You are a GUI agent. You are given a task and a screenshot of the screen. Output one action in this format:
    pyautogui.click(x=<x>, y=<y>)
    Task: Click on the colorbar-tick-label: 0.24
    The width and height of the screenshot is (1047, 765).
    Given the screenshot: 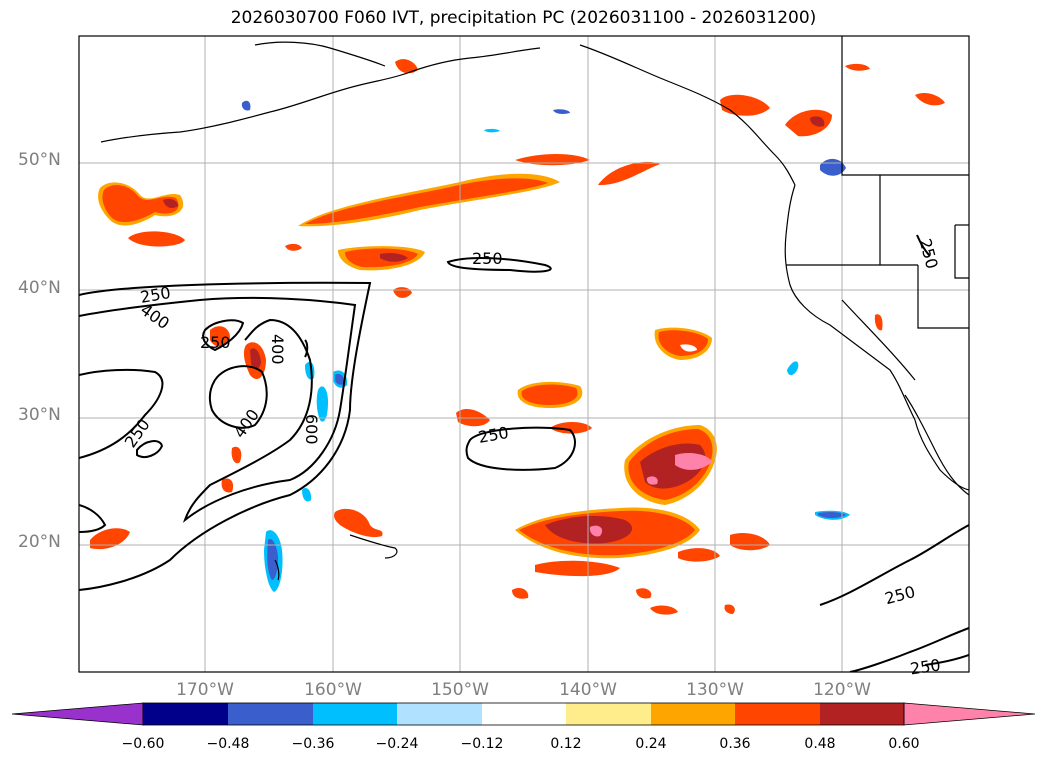 What is the action you would take?
    pyautogui.click(x=651, y=744)
    